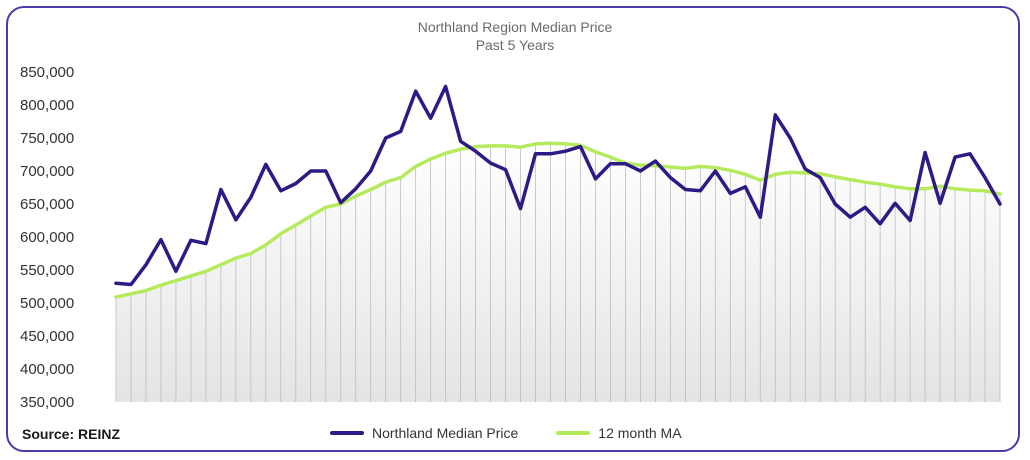 Image resolution: width=1030 pixels, height=460 pixels. Describe the element at coordinates (445, 433) in the screenshot. I see `legend-label-median: Northland Median Price` at that location.